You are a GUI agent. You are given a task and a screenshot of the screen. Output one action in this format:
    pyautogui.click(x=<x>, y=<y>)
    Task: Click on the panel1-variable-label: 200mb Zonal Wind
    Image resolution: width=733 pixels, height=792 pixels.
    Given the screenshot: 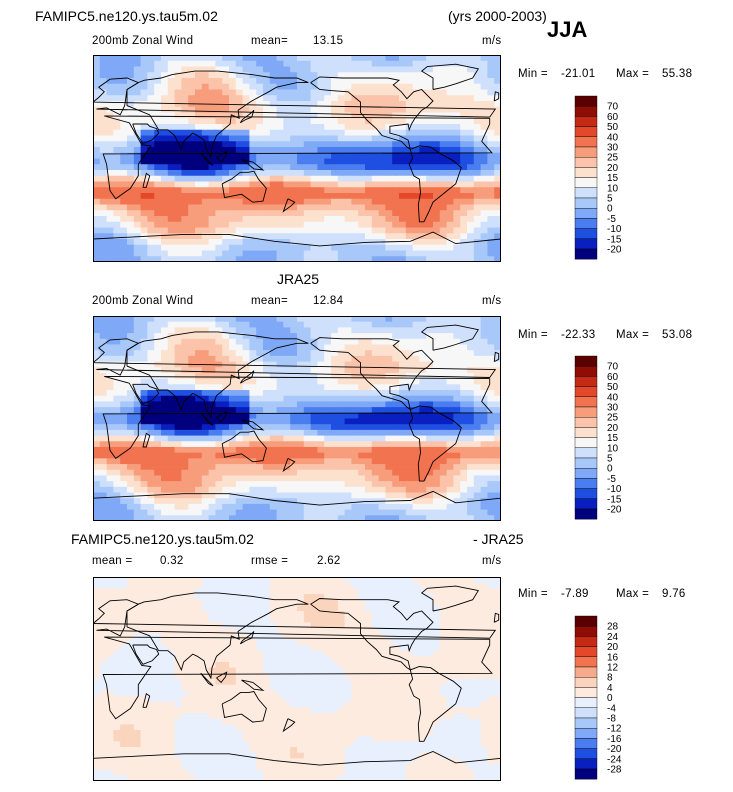 What is the action you would take?
    pyautogui.click(x=143, y=41)
    